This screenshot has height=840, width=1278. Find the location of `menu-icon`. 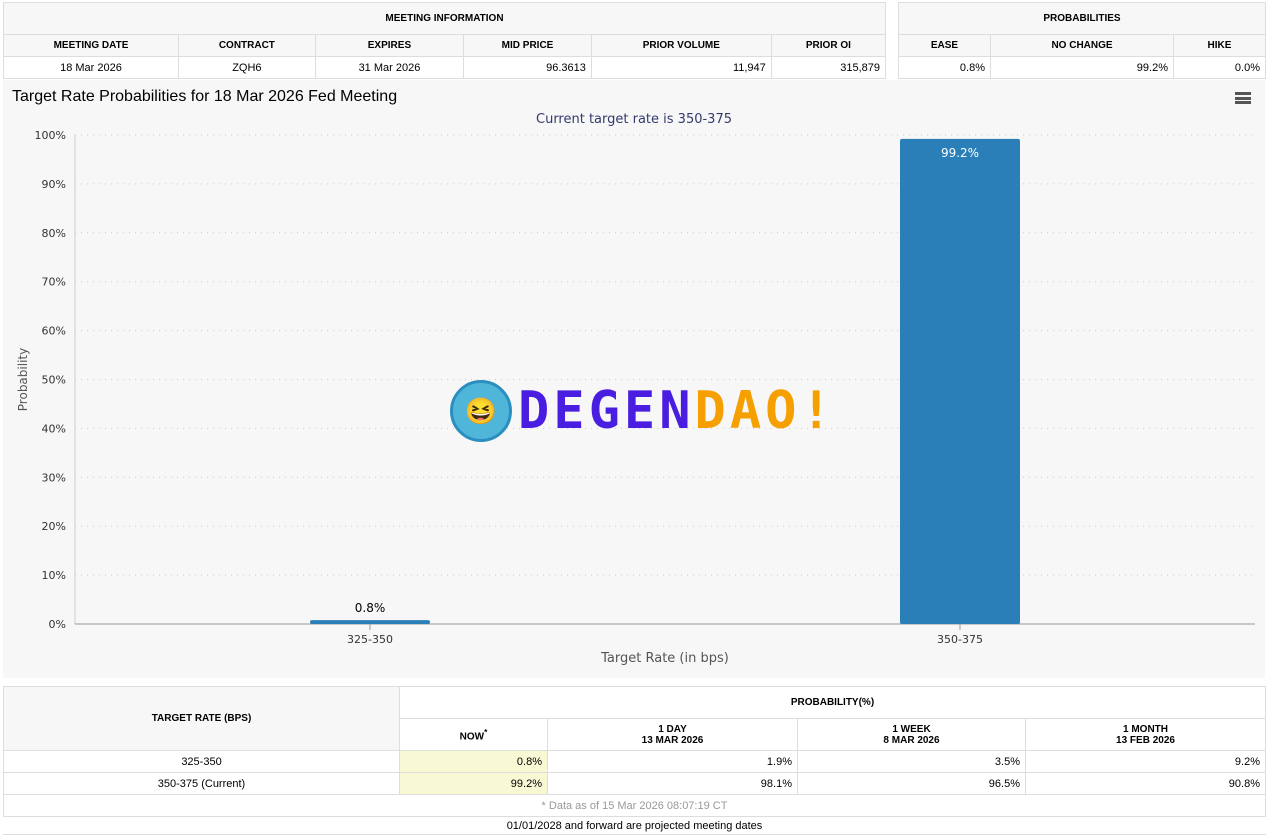

menu-icon is located at coordinates (1243, 98).